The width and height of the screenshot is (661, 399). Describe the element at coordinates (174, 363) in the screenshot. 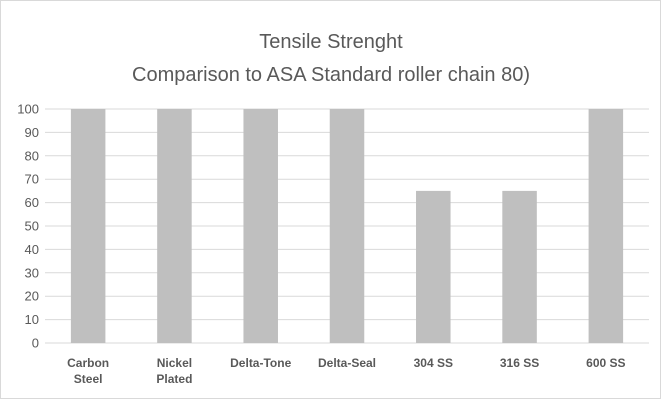

I see `x-category-label: Nickel` at that location.